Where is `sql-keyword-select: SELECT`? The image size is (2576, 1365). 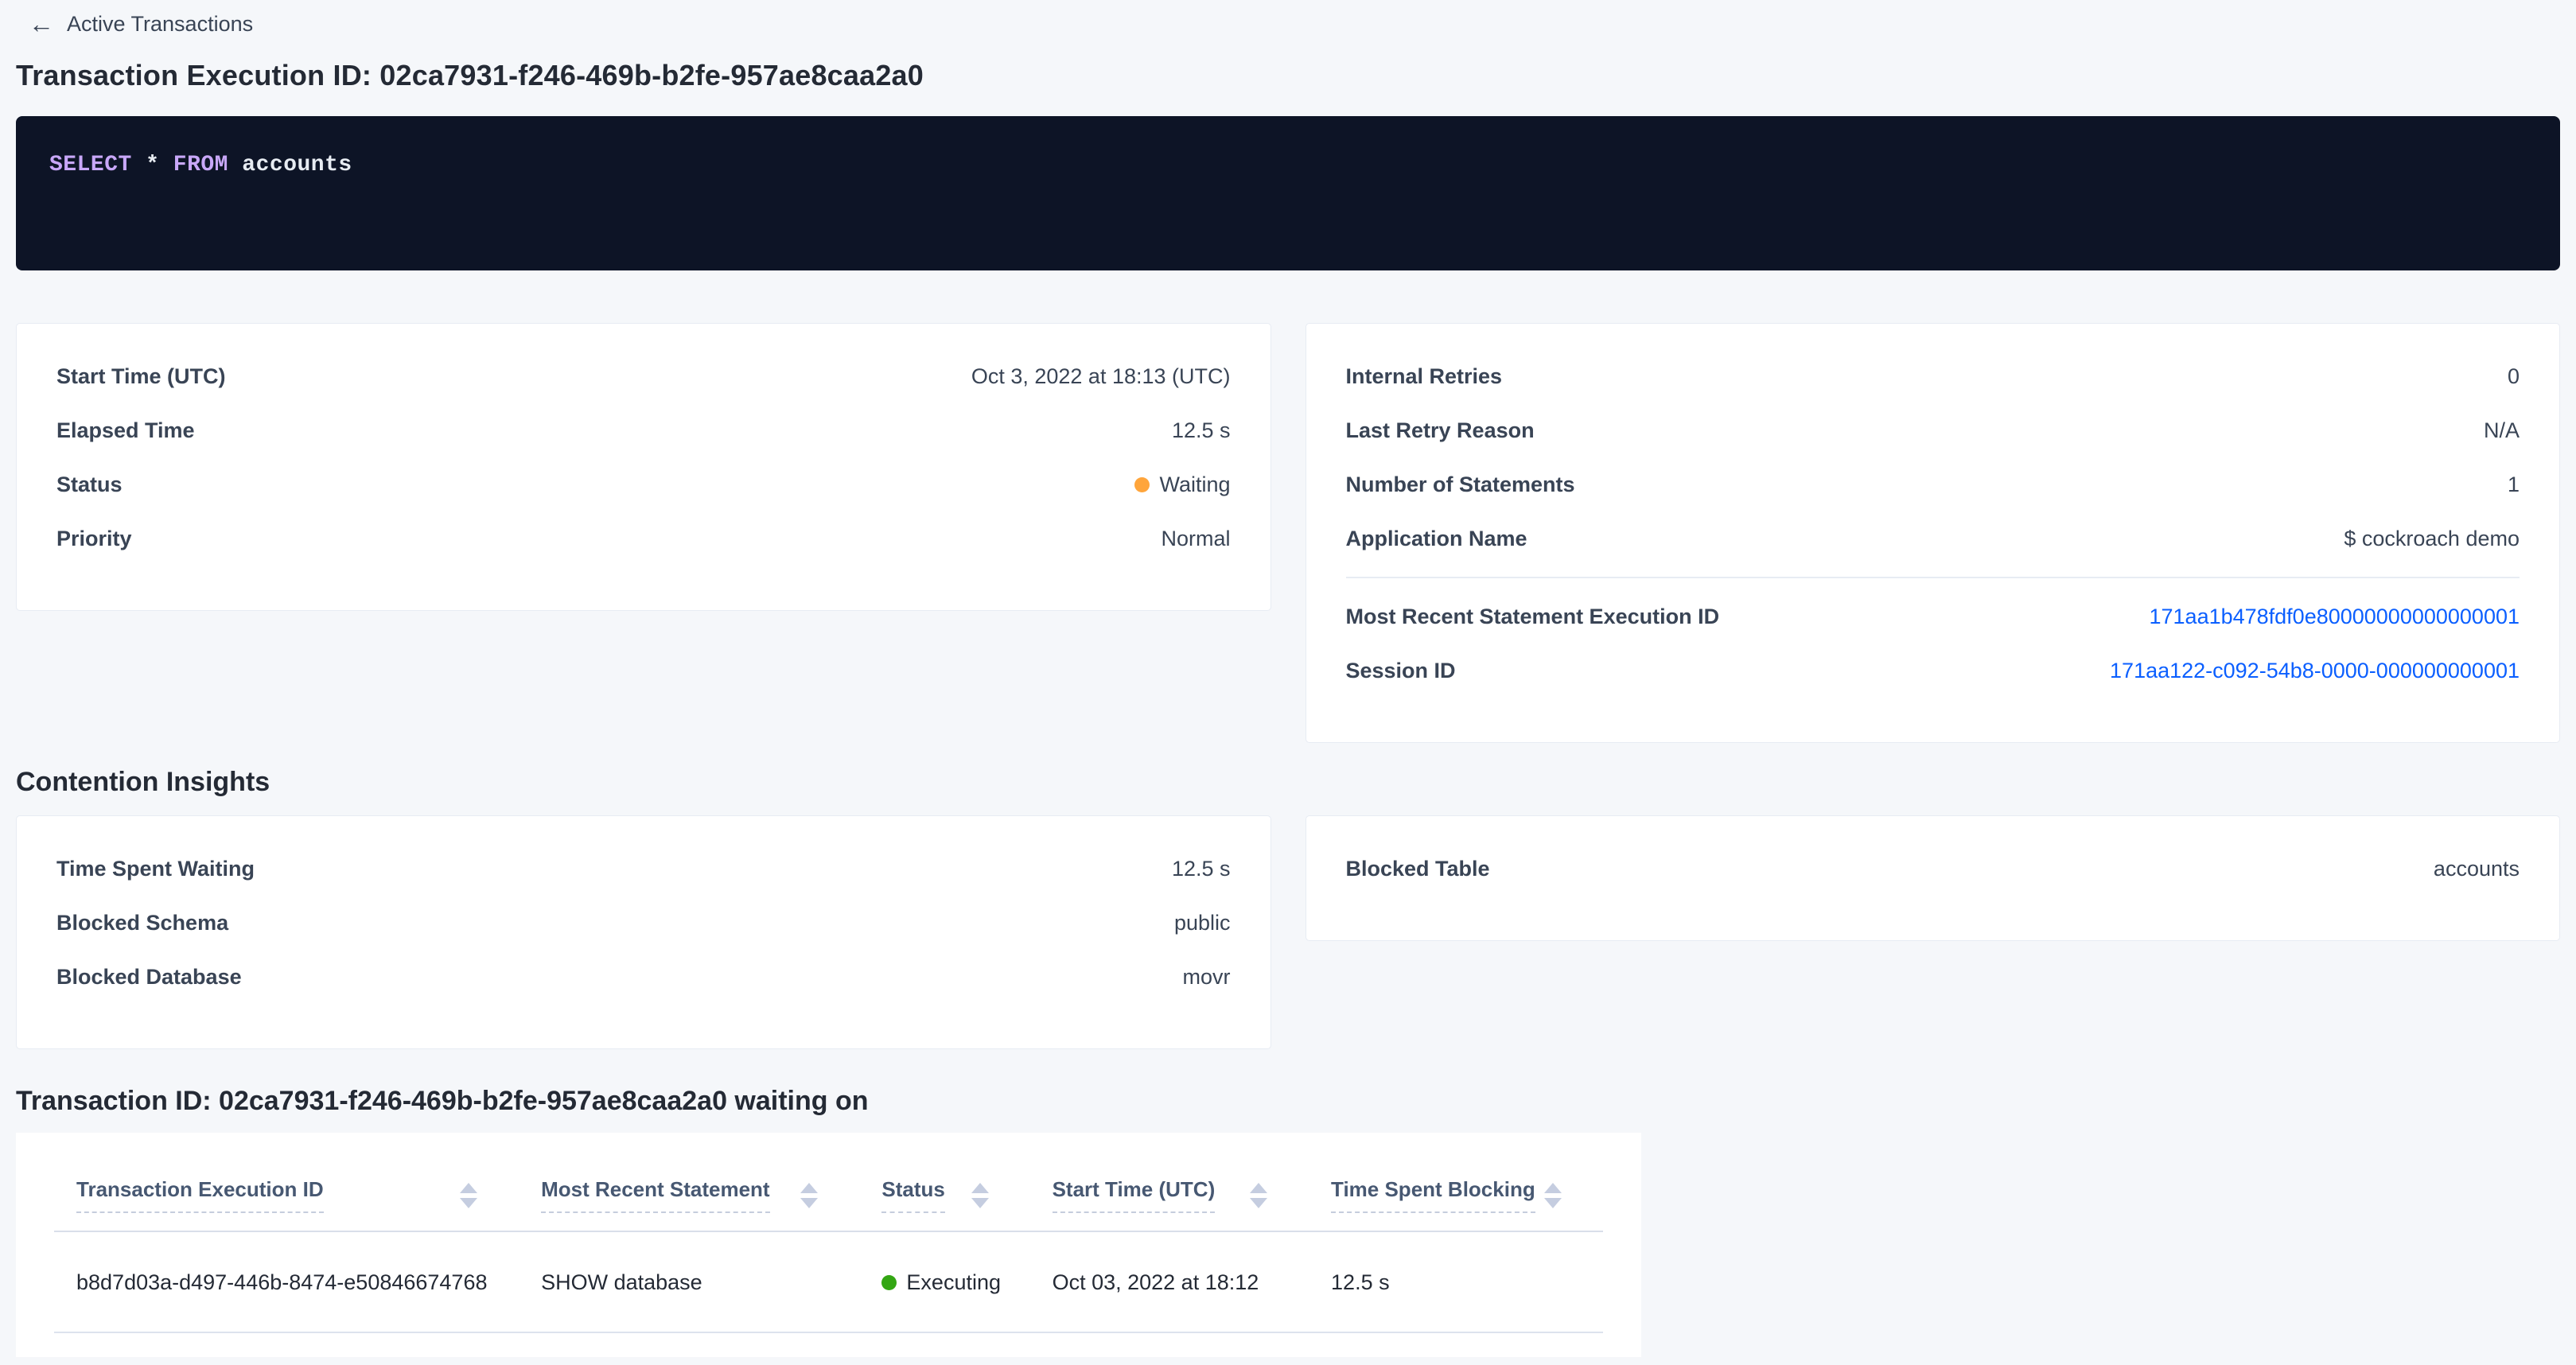
sql-keyword-select: SELECT is located at coordinates (91, 165).